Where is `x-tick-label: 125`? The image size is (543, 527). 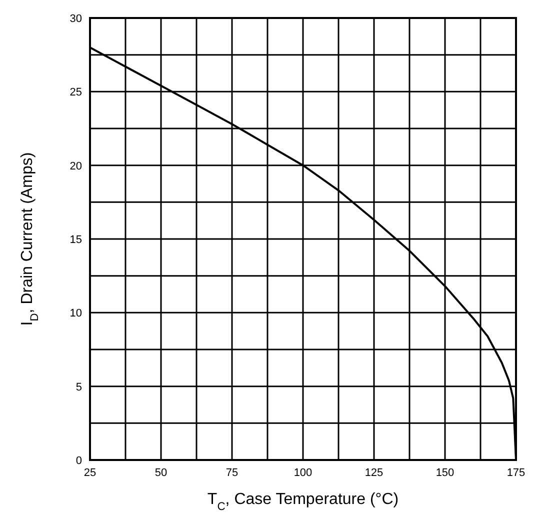 x-tick-label: 125 is located at coordinates (374, 473).